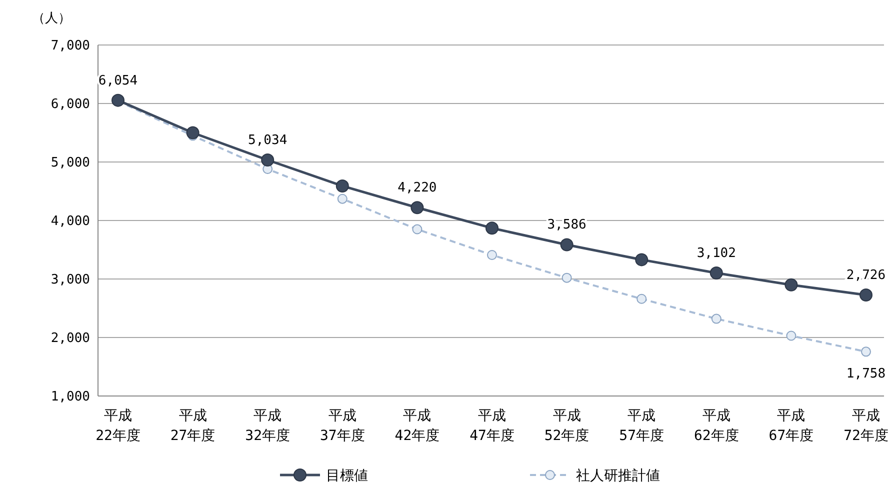 Image resolution: width=896 pixels, height=492 pixels. What do you see at coordinates (70, 163) in the screenshot?
I see `y-tick-label: 5,000` at bounding box center [70, 163].